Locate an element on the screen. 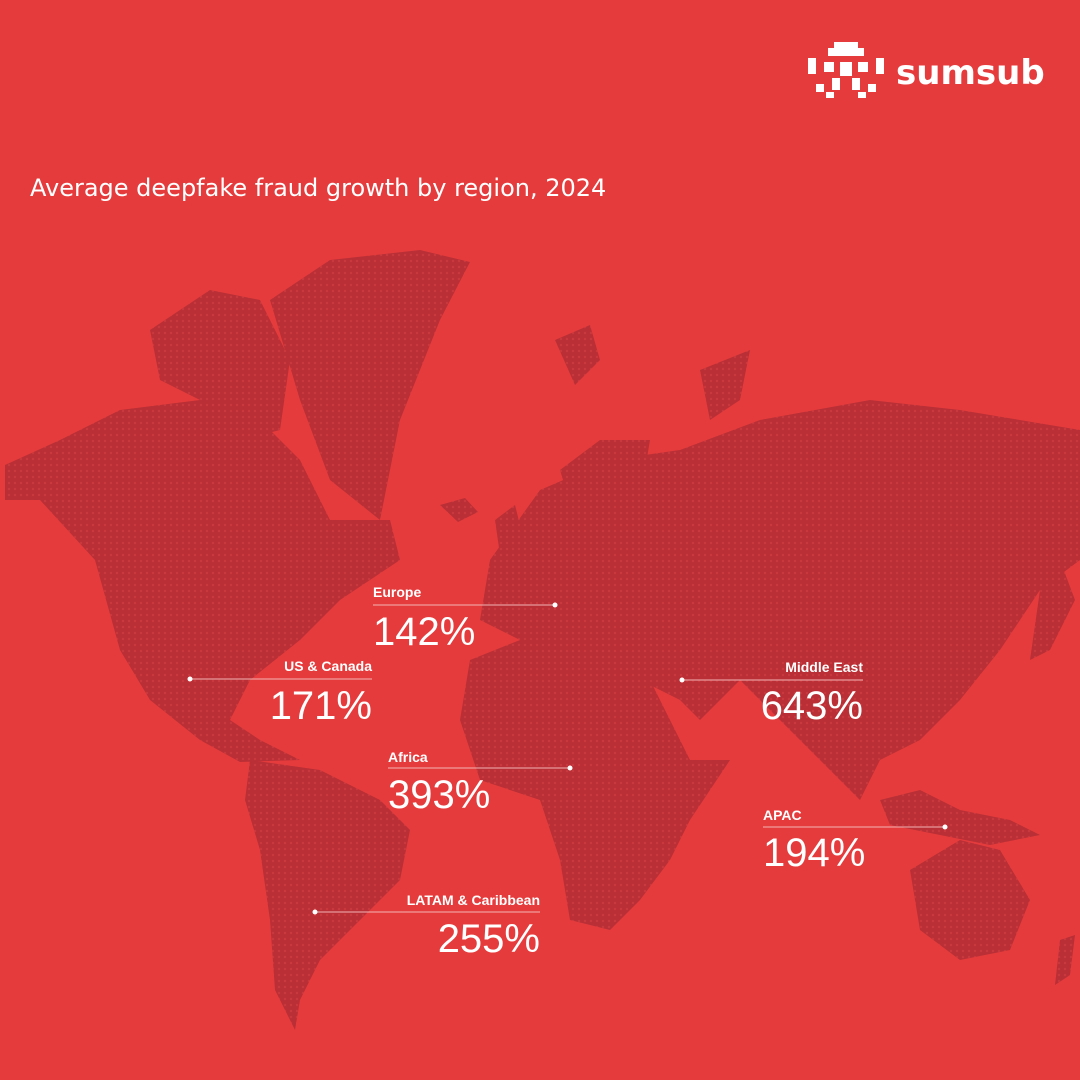  arctic-islands is located at coordinates (220, 365).